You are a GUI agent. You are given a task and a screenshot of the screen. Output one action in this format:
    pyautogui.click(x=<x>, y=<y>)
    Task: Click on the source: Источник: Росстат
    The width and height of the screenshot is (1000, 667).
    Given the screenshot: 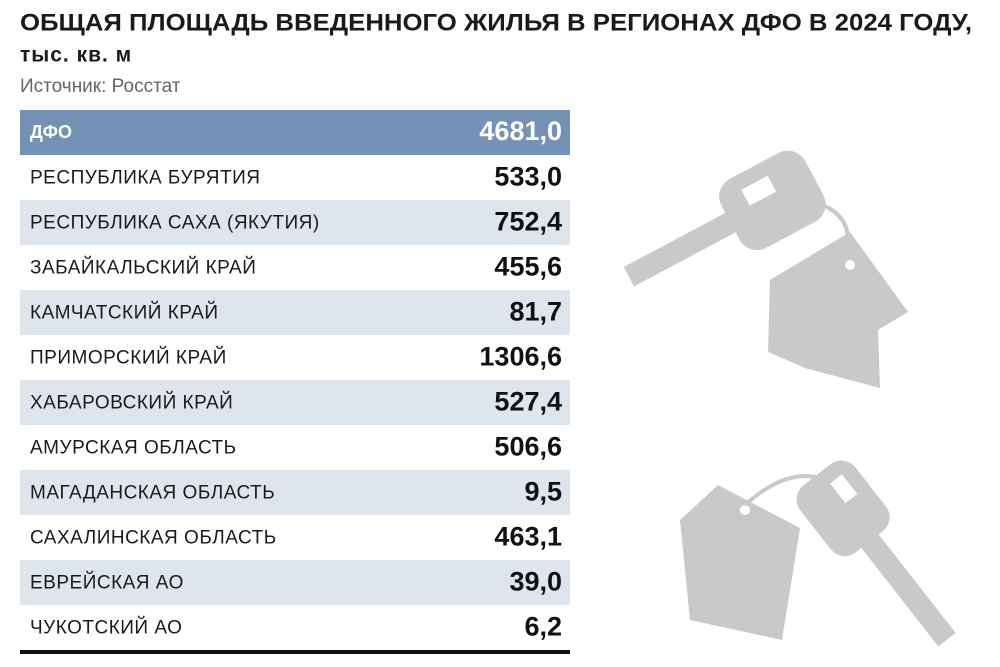 What is the action you would take?
    pyautogui.click(x=100, y=86)
    